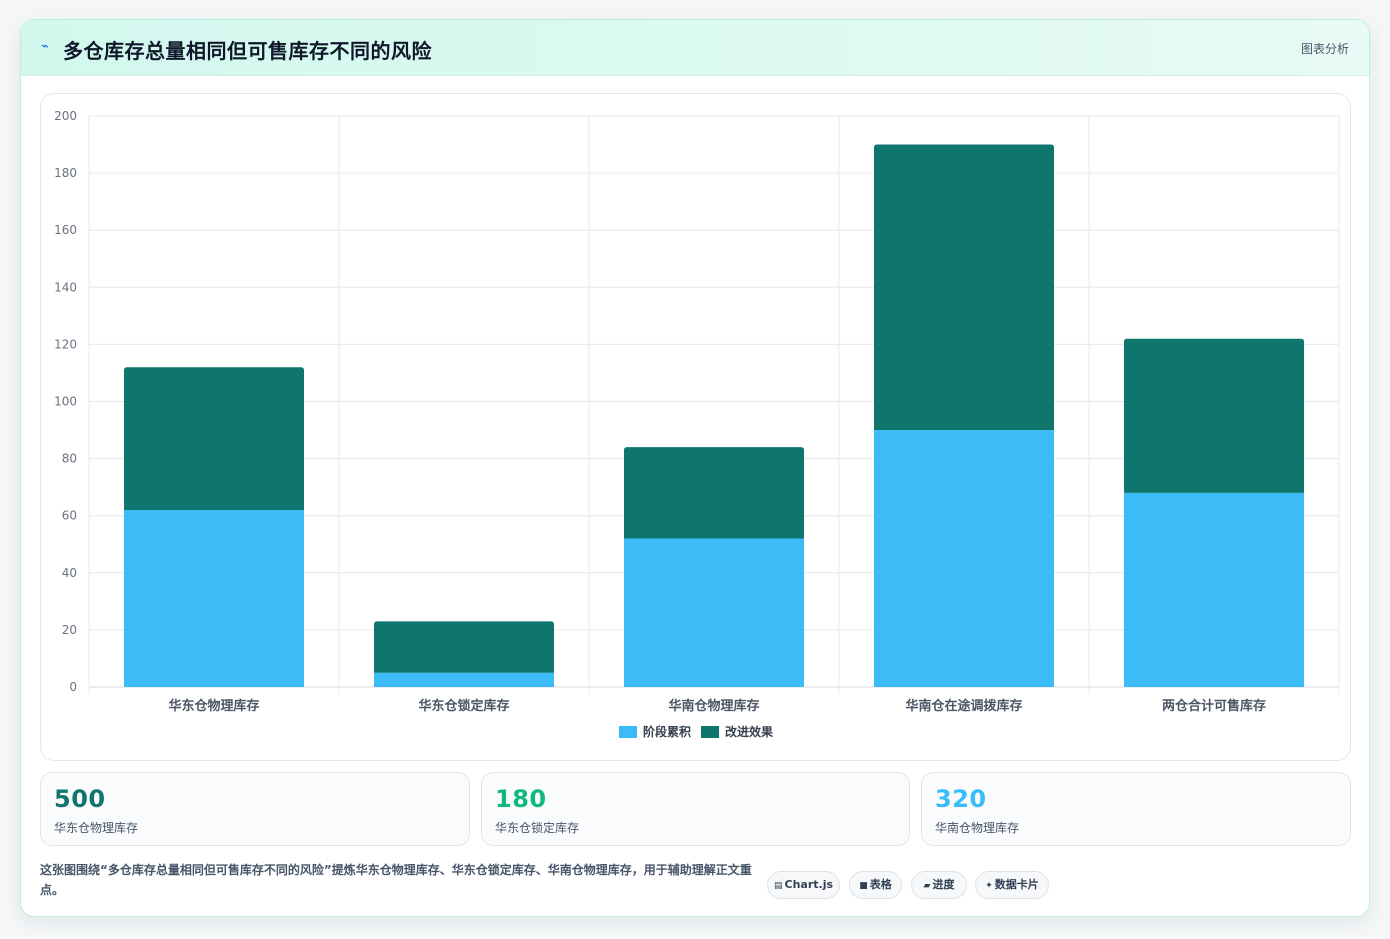 This screenshot has height=939, width=1390. What do you see at coordinates (809, 884) in the screenshot?
I see `chip-label: Chart.js` at bounding box center [809, 884].